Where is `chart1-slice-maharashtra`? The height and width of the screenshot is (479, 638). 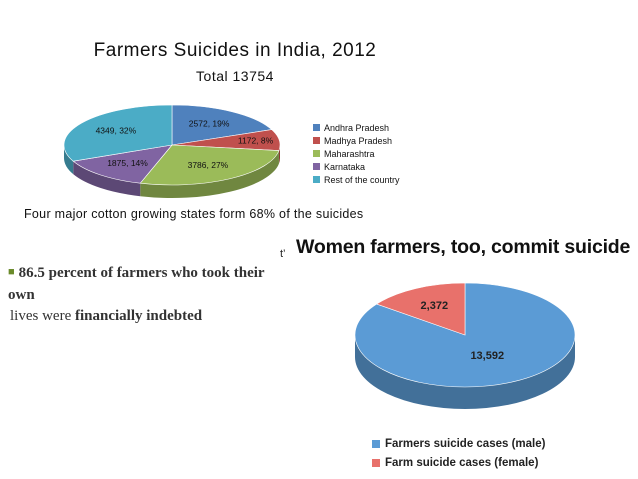
chart1-slice-maharashtra is located at coordinates (209, 165).